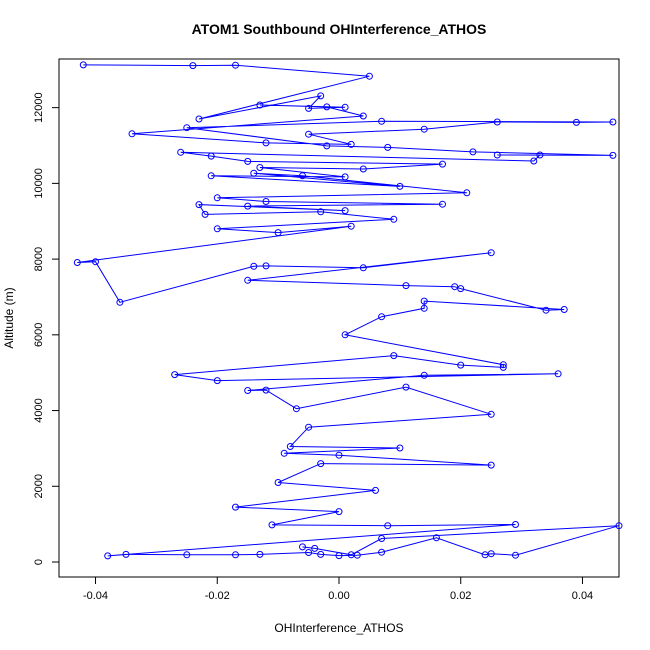  What do you see at coordinates (217, 596) in the screenshot?
I see `x-tick-label: -0.02` at bounding box center [217, 596].